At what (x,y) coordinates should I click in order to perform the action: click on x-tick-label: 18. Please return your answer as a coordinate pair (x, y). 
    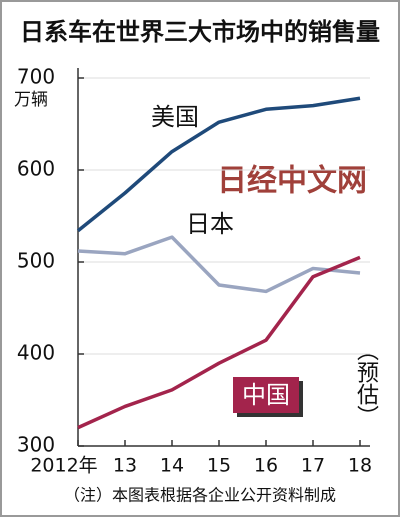
    Looking at the image, I should click on (360, 466).